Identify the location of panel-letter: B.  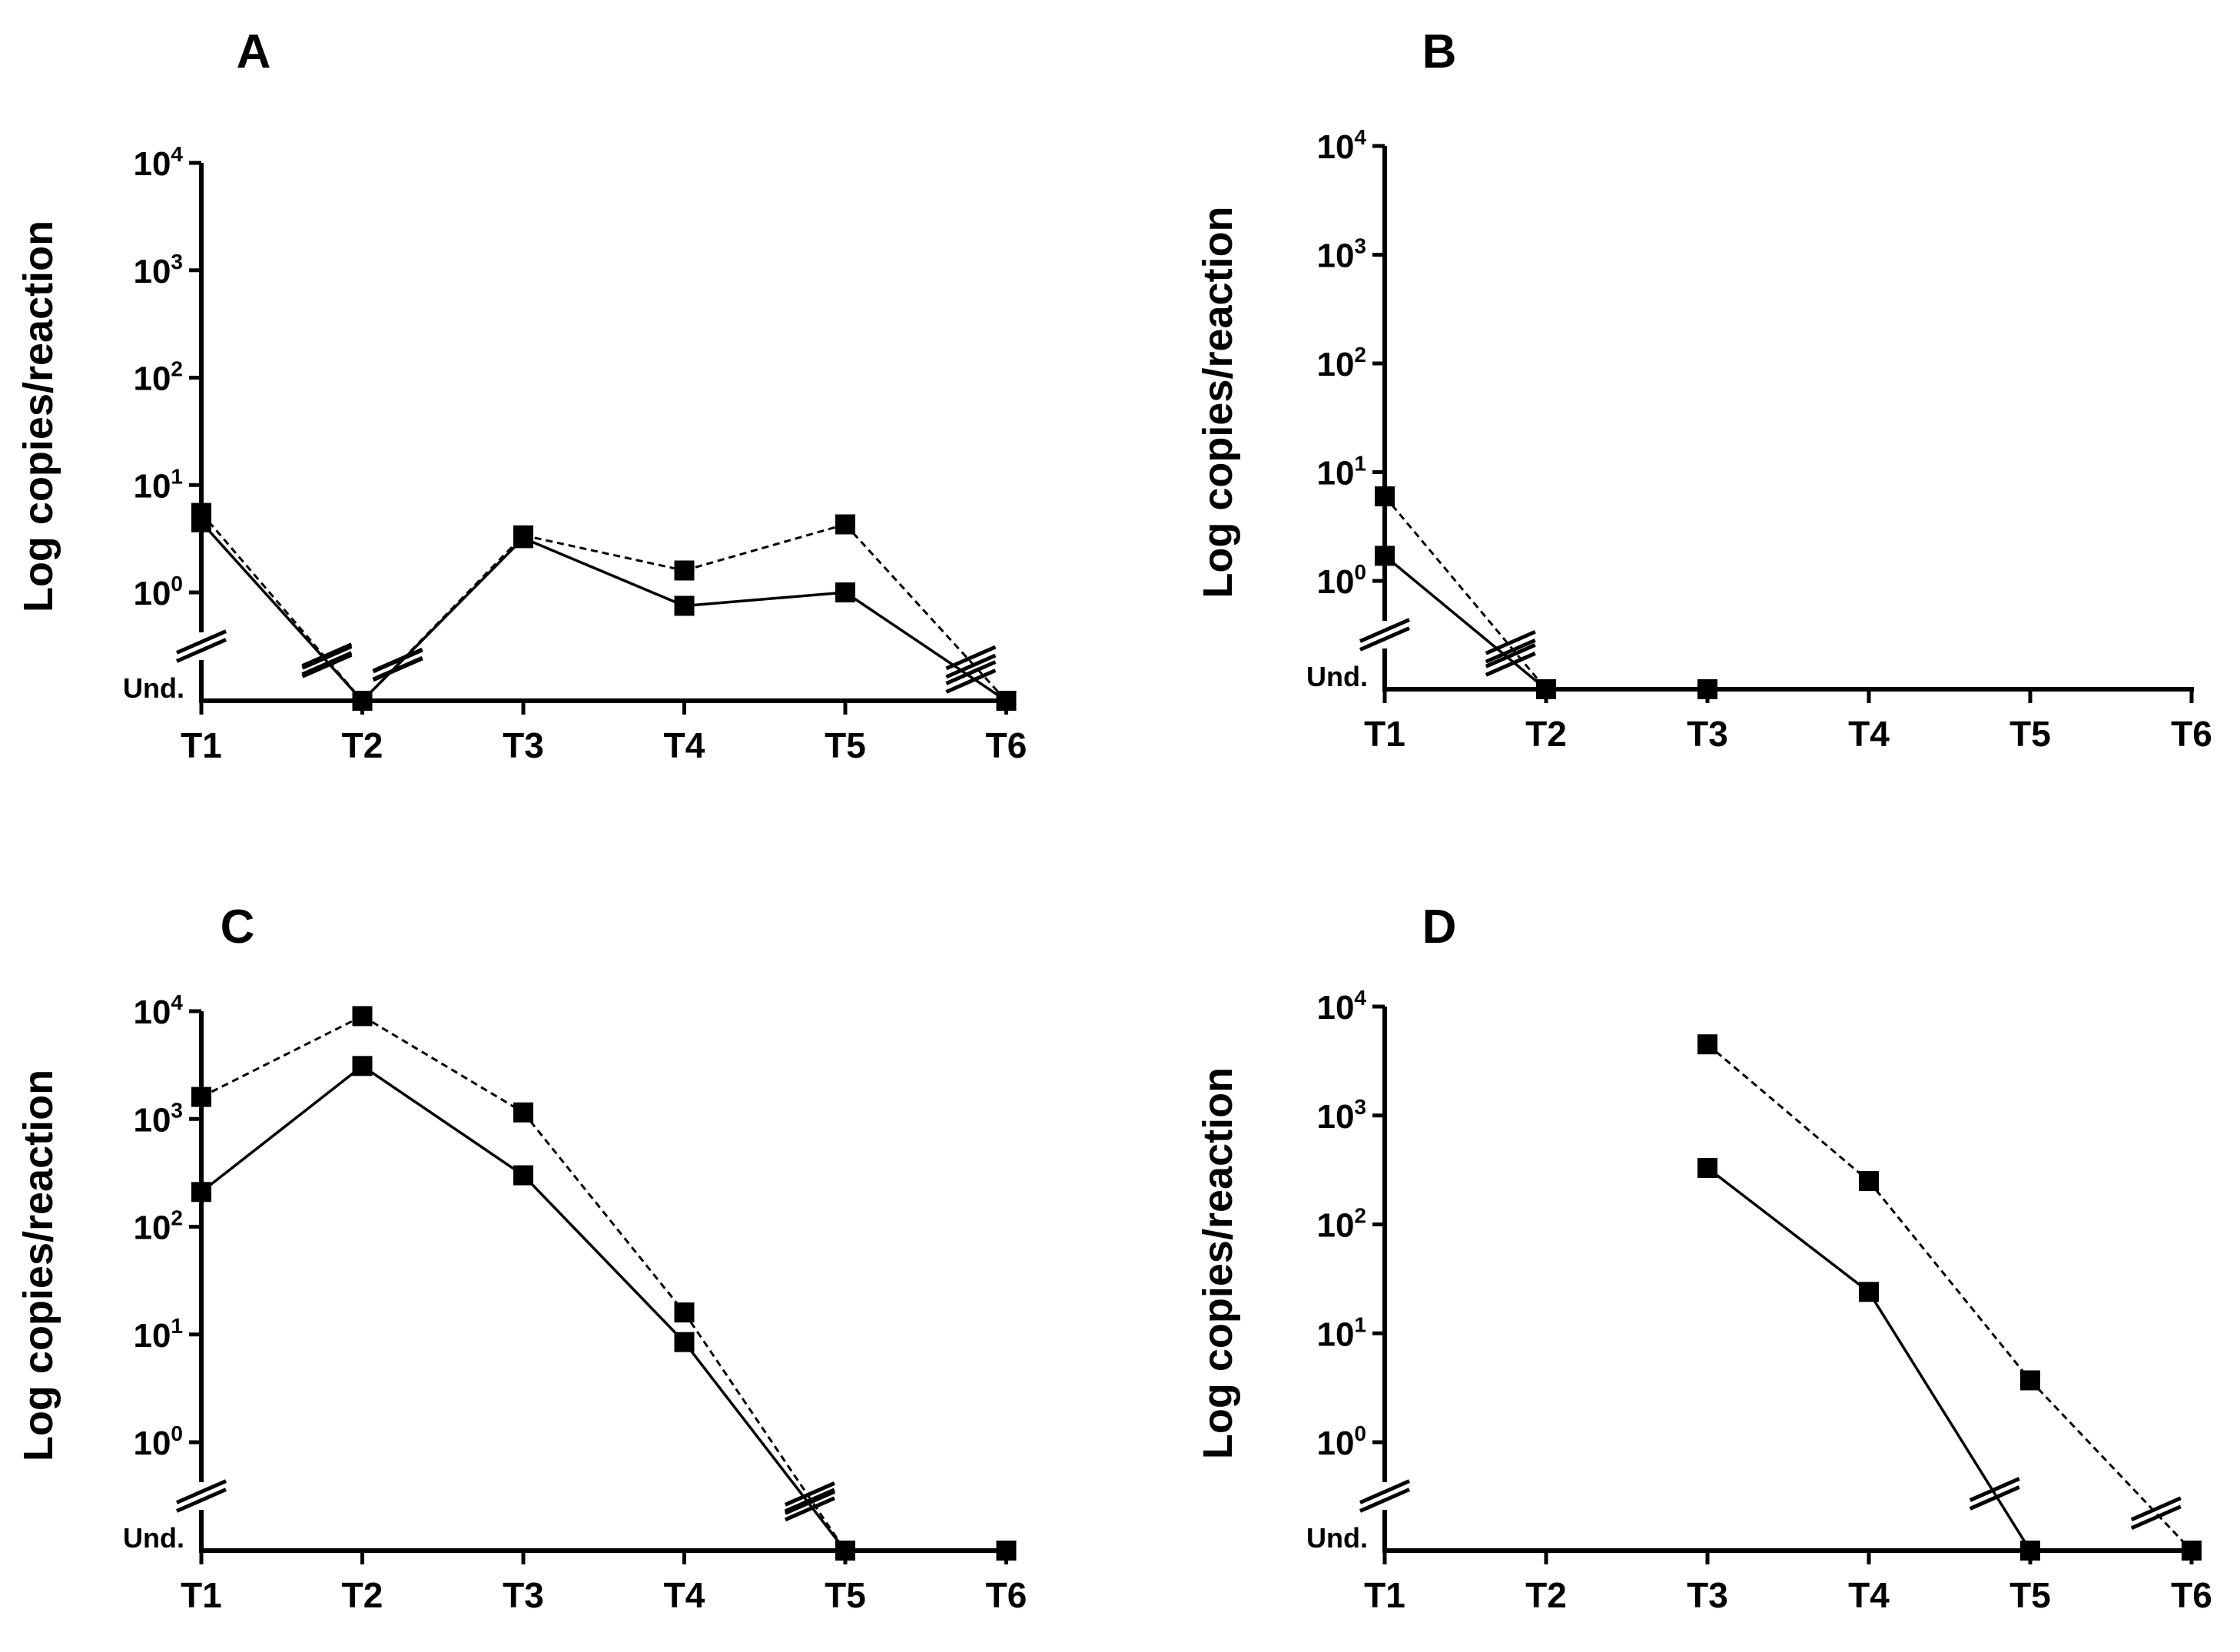
(1439, 51).